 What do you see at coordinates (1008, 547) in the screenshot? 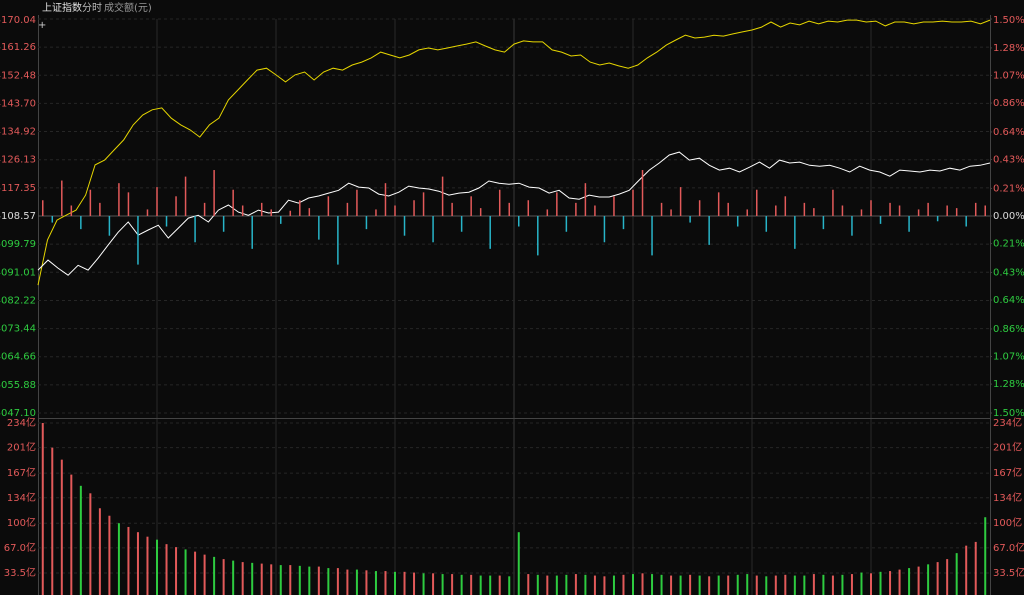
I see `y2-tick-label: 67.0亿` at bounding box center [1008, 547].